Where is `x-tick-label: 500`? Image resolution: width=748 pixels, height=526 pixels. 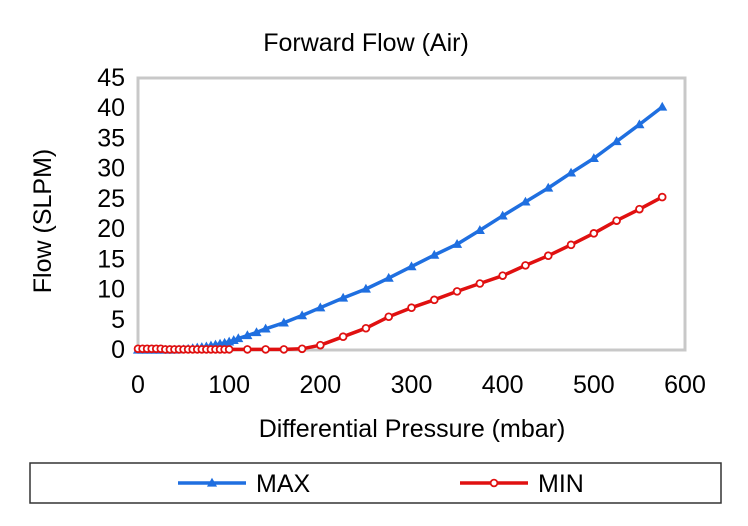
x-tick-label: 500 is located at coordinates (594, 385).